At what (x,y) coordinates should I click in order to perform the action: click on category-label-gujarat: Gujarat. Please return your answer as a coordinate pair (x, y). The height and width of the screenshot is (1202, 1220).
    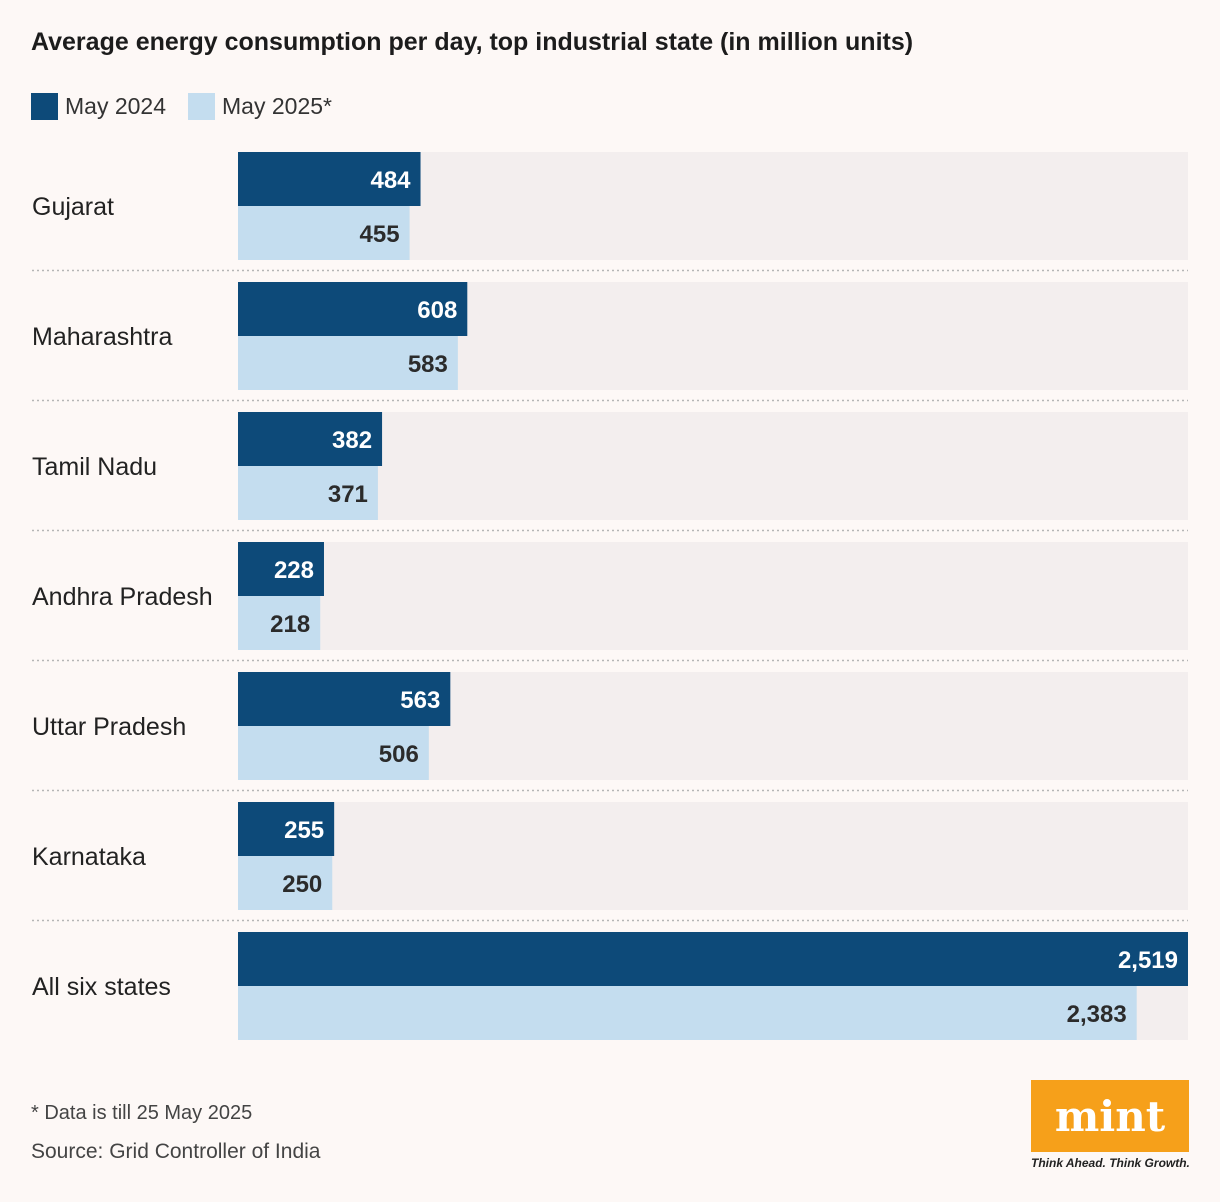
    Looking at the image, I should click on (73, 207).